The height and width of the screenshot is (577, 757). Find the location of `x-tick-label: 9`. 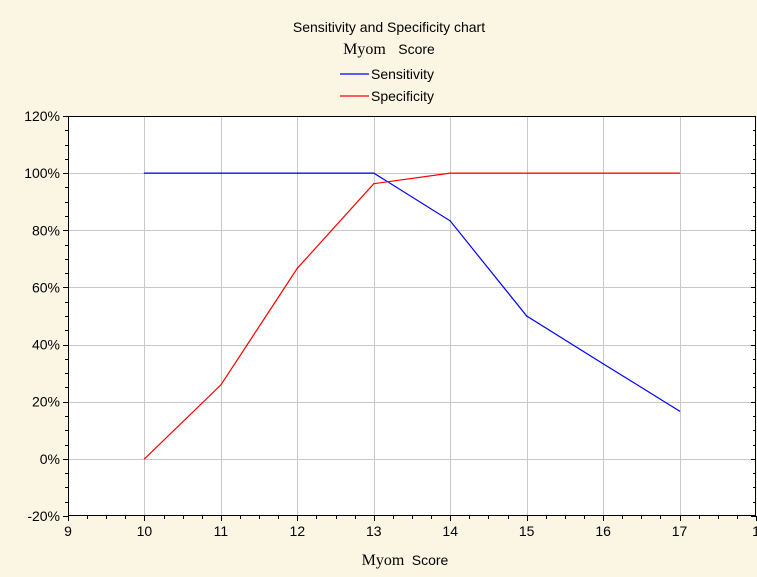

x-tick-label: 9 is located at coordinates (68, 531).